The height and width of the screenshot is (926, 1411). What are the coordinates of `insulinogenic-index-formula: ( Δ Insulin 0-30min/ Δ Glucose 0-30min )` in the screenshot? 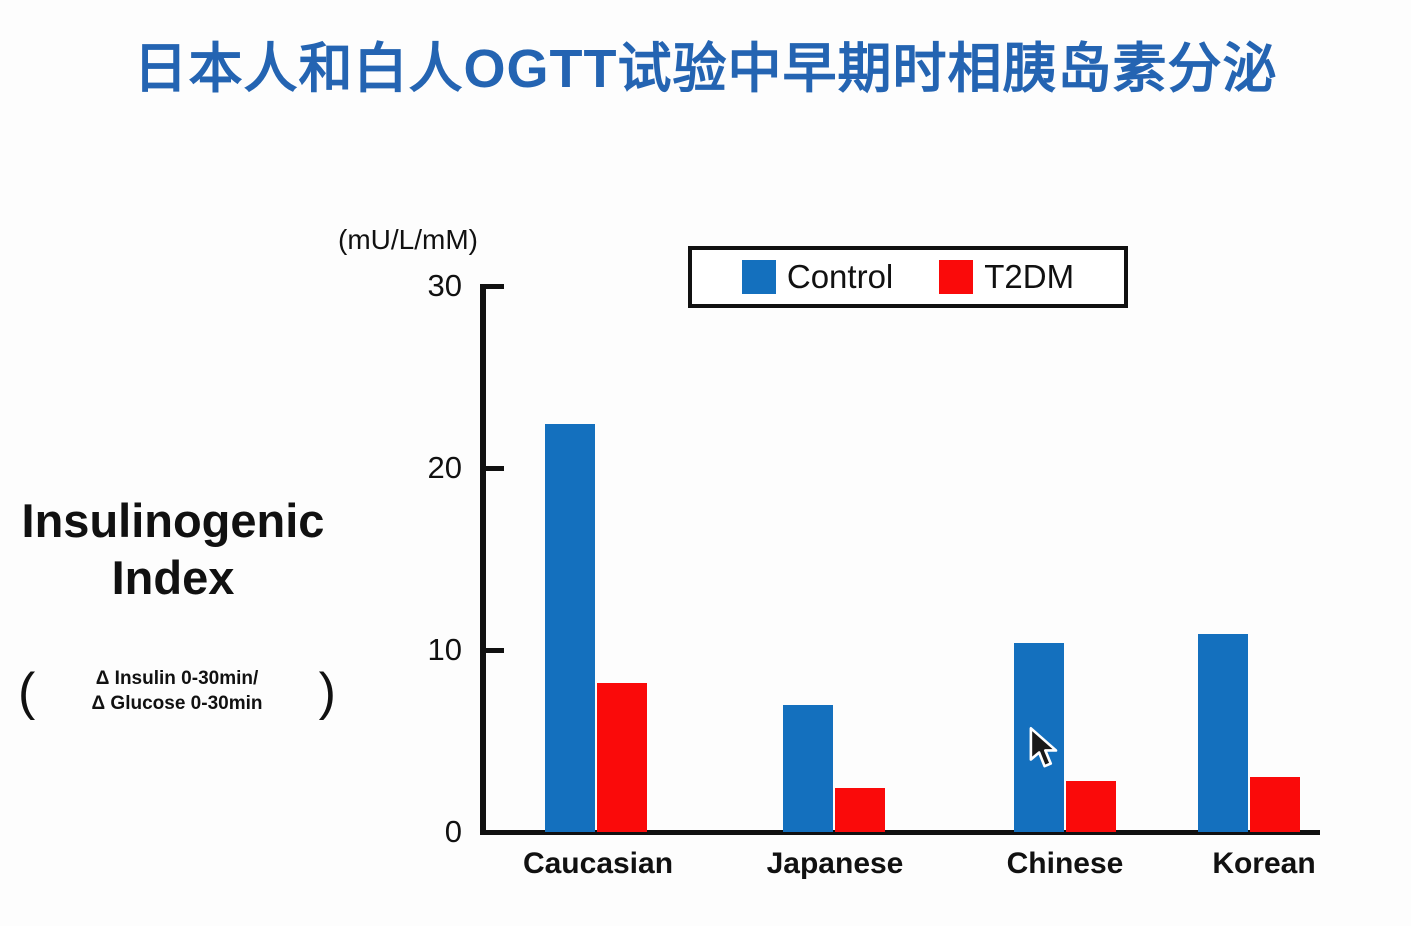 It's located at (177, 692).